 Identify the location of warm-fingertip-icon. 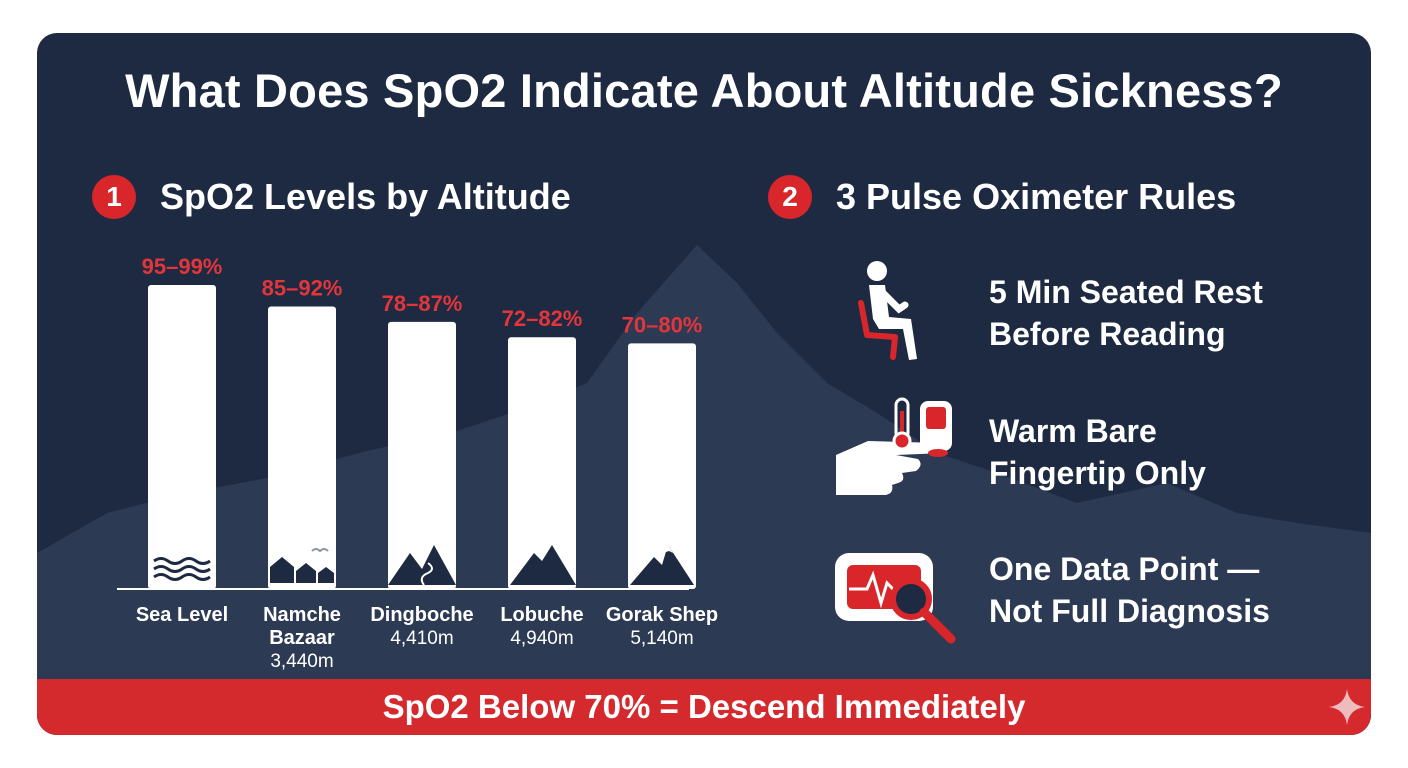
(894, 446).